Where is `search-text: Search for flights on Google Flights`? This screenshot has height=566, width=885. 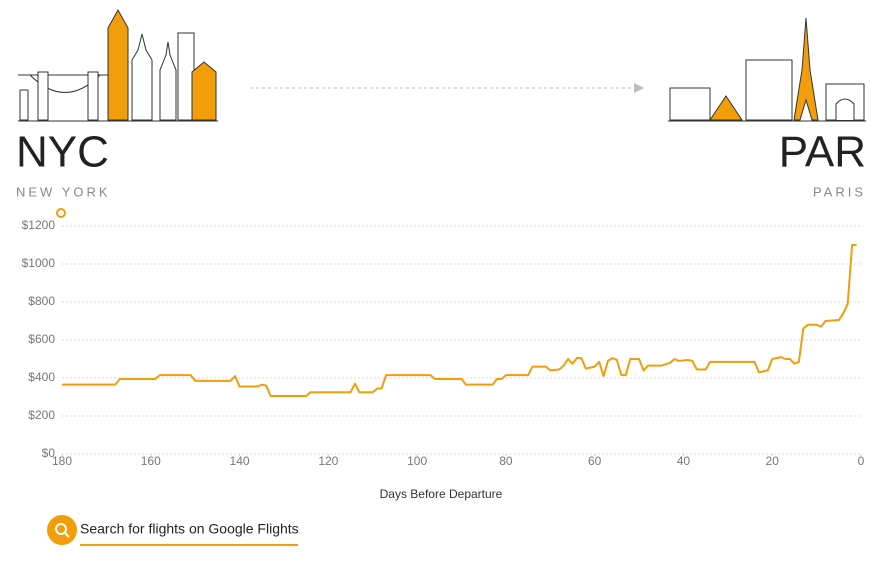
search-text: Search for flights on Google Flights is located at coordinates (189, 529).